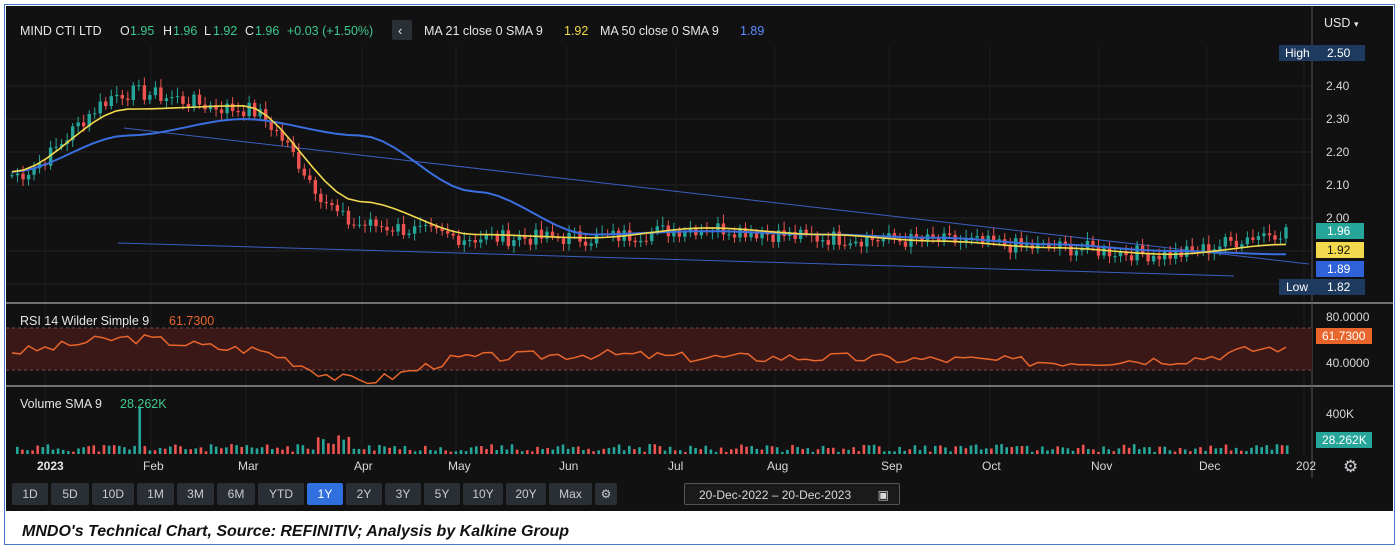 Image resolution: width=1399 pixels, height=549 pixels. What do you see at coordinates (113, 494) in the screenshot?
I see `range-button-10d: 10D` at bounding box center [113, 494].